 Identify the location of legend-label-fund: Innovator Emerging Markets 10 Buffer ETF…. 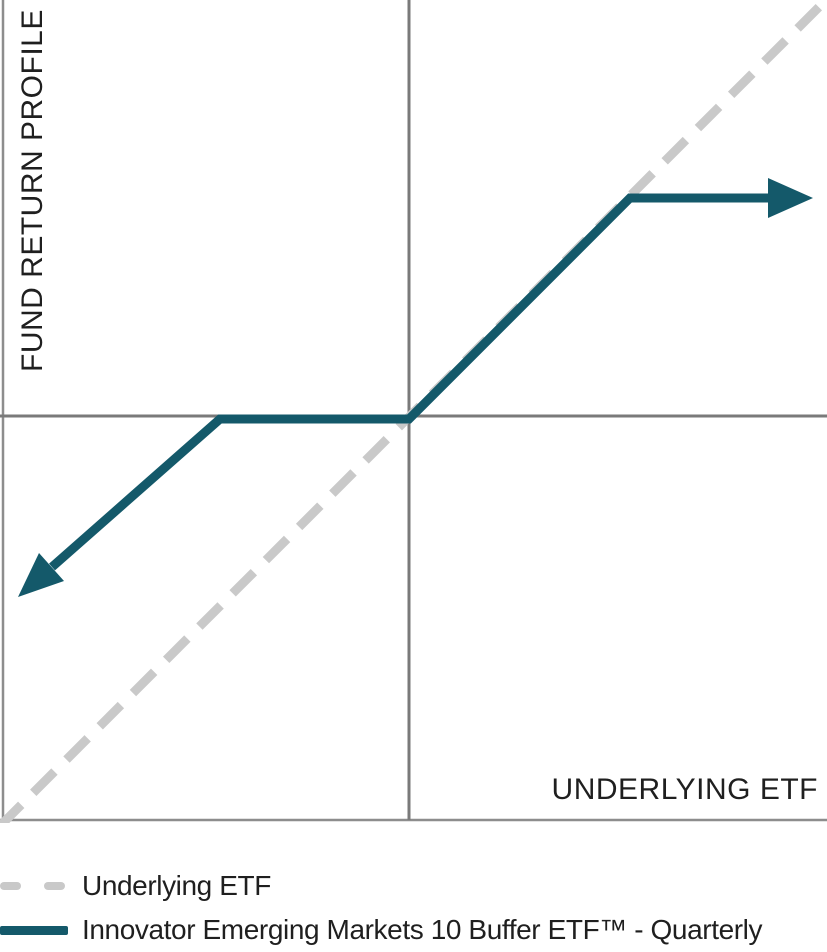
(422, 929).